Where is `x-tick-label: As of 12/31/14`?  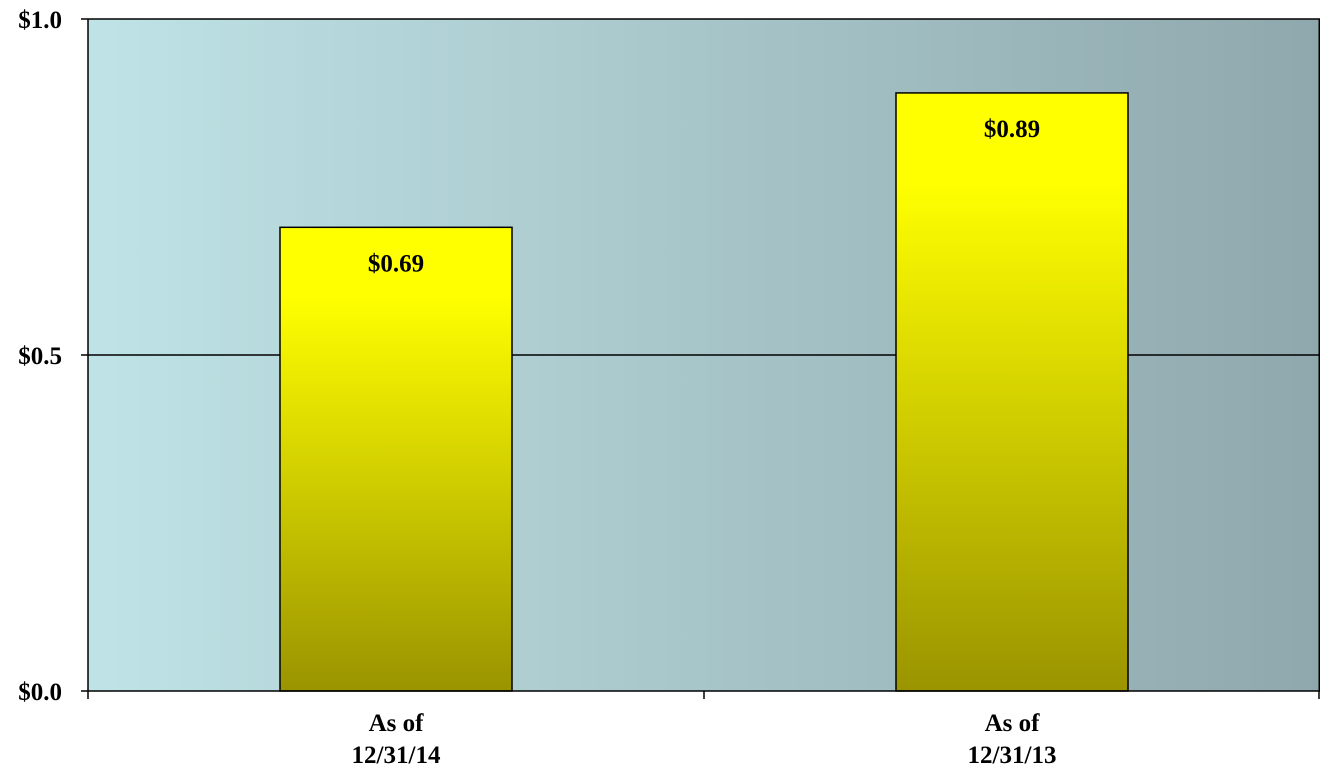 x-tick-label: As of 12/31/14 is located at coordinates (396, 739).